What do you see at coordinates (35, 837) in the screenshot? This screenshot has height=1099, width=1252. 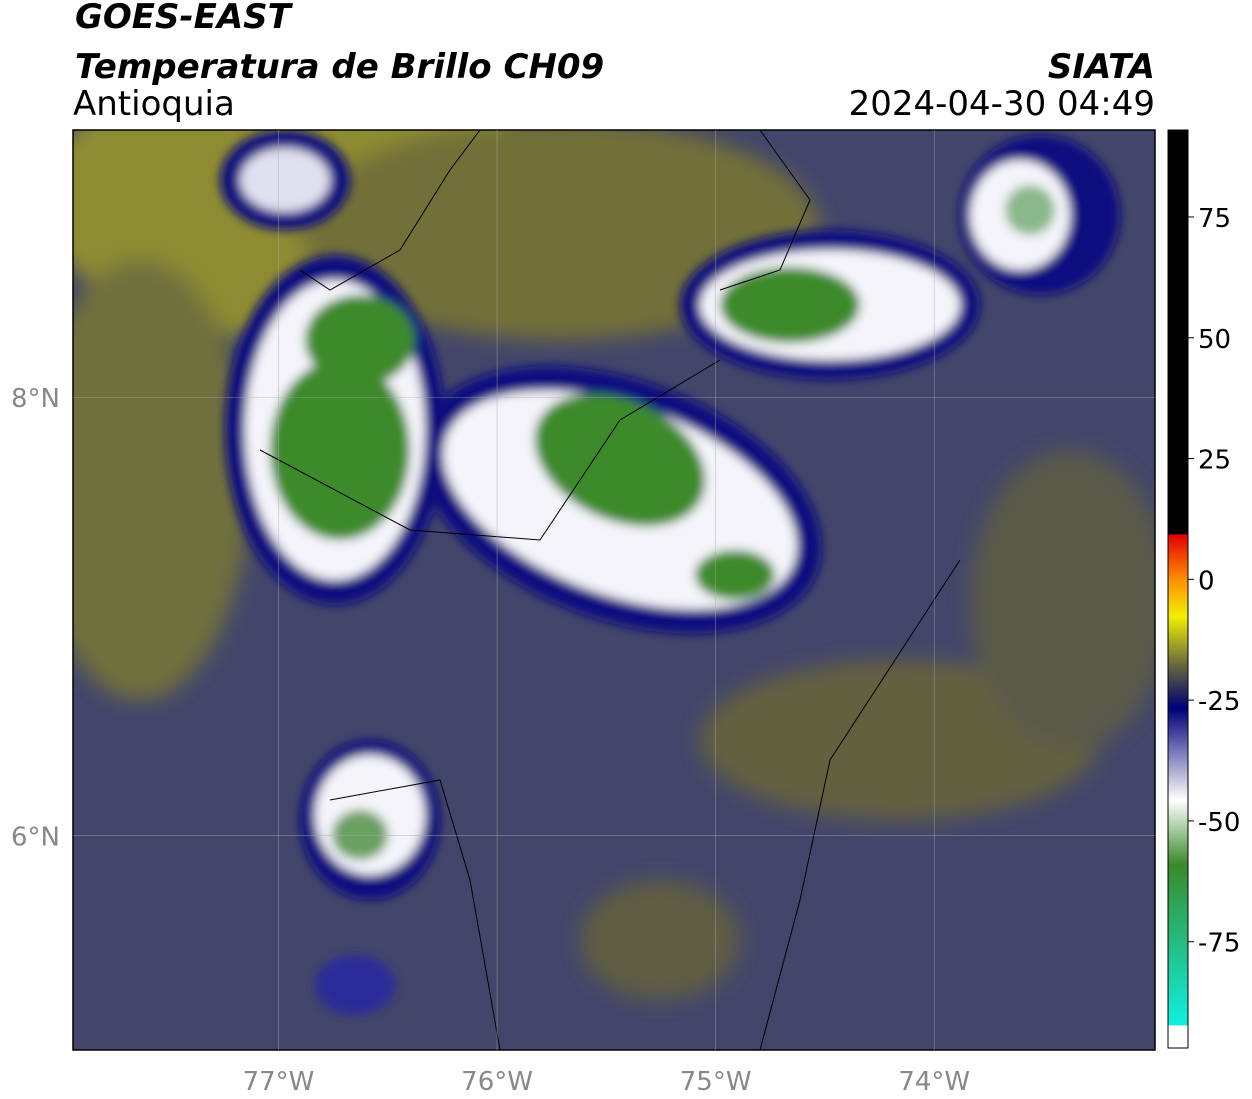 I see `y-tick-label: 6°N` at bounding box center [35, 837].